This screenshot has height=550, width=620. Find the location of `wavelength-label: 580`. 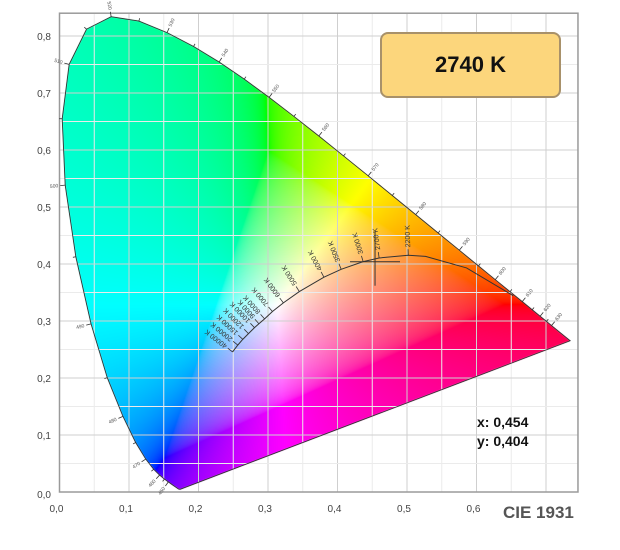

wavelength-label: 580 is located at coordinates (423, 206).